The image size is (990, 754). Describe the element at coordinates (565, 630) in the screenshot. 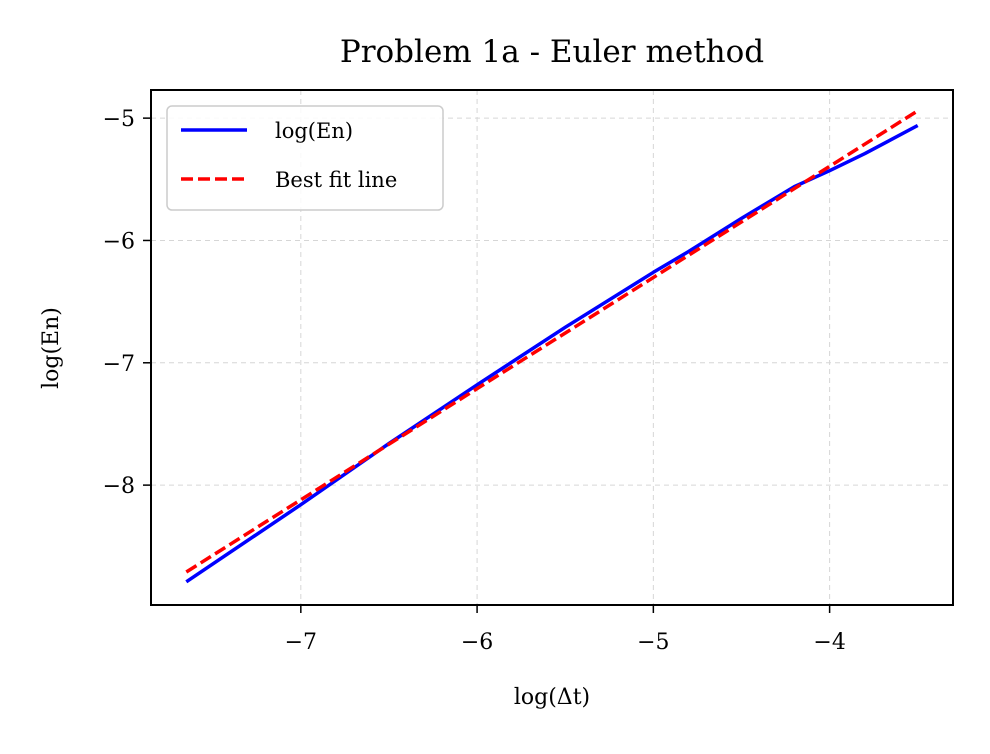

I see `x-axis: −7 −6 −5 −4` at that location.